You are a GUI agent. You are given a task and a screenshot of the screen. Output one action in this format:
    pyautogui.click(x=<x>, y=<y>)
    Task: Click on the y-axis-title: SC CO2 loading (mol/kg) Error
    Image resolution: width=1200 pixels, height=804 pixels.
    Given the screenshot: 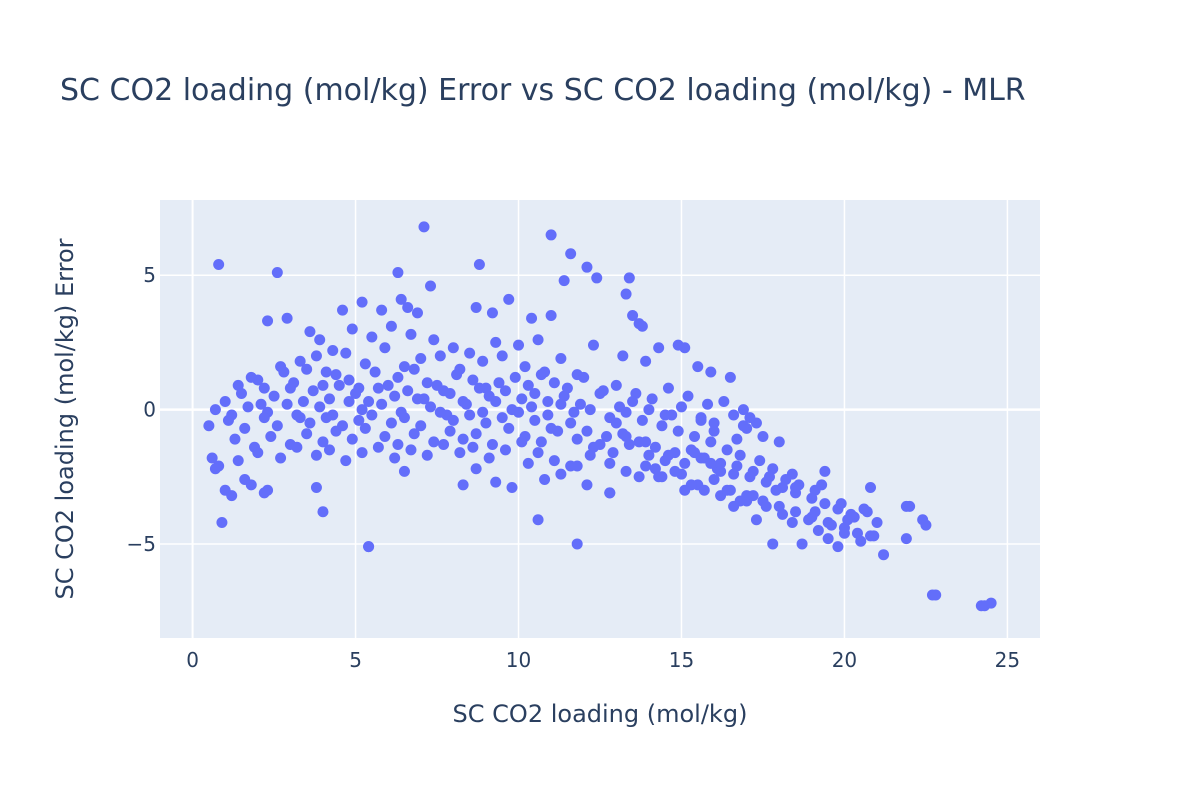 What is the action you would take?
    pyautogui.click(x=65, y=418)
    